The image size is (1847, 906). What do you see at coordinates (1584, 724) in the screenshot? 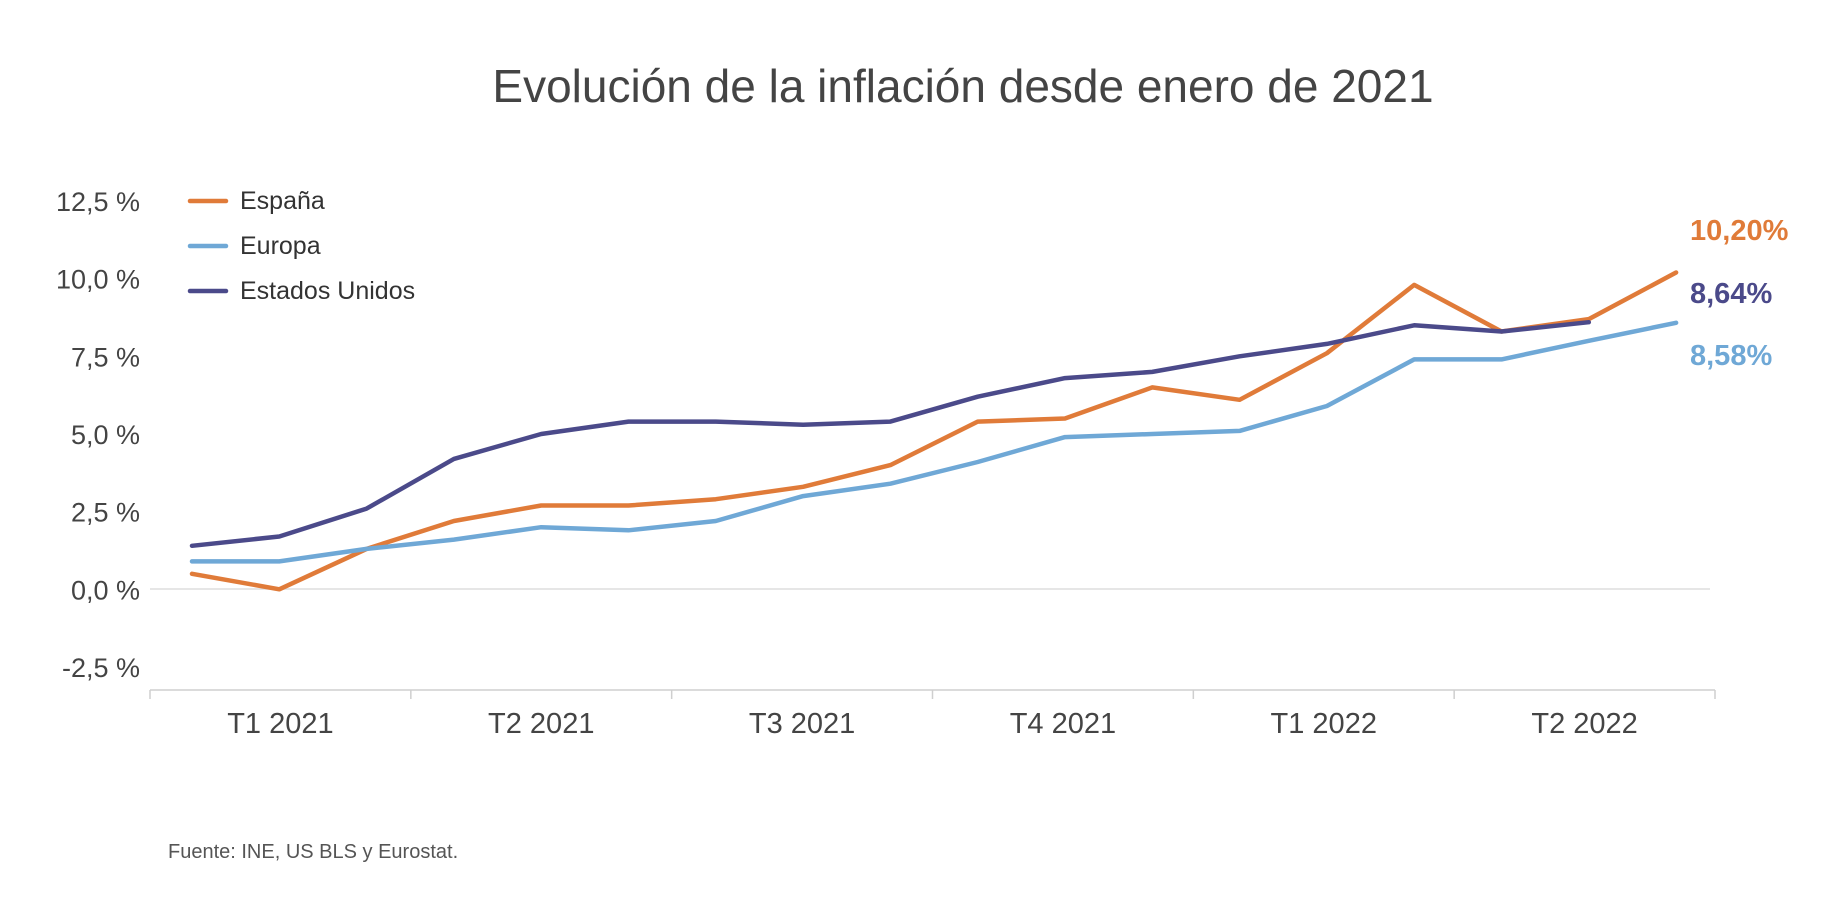
I see `x-tick-label: T2 2022` at bounding box center [1584, 724].